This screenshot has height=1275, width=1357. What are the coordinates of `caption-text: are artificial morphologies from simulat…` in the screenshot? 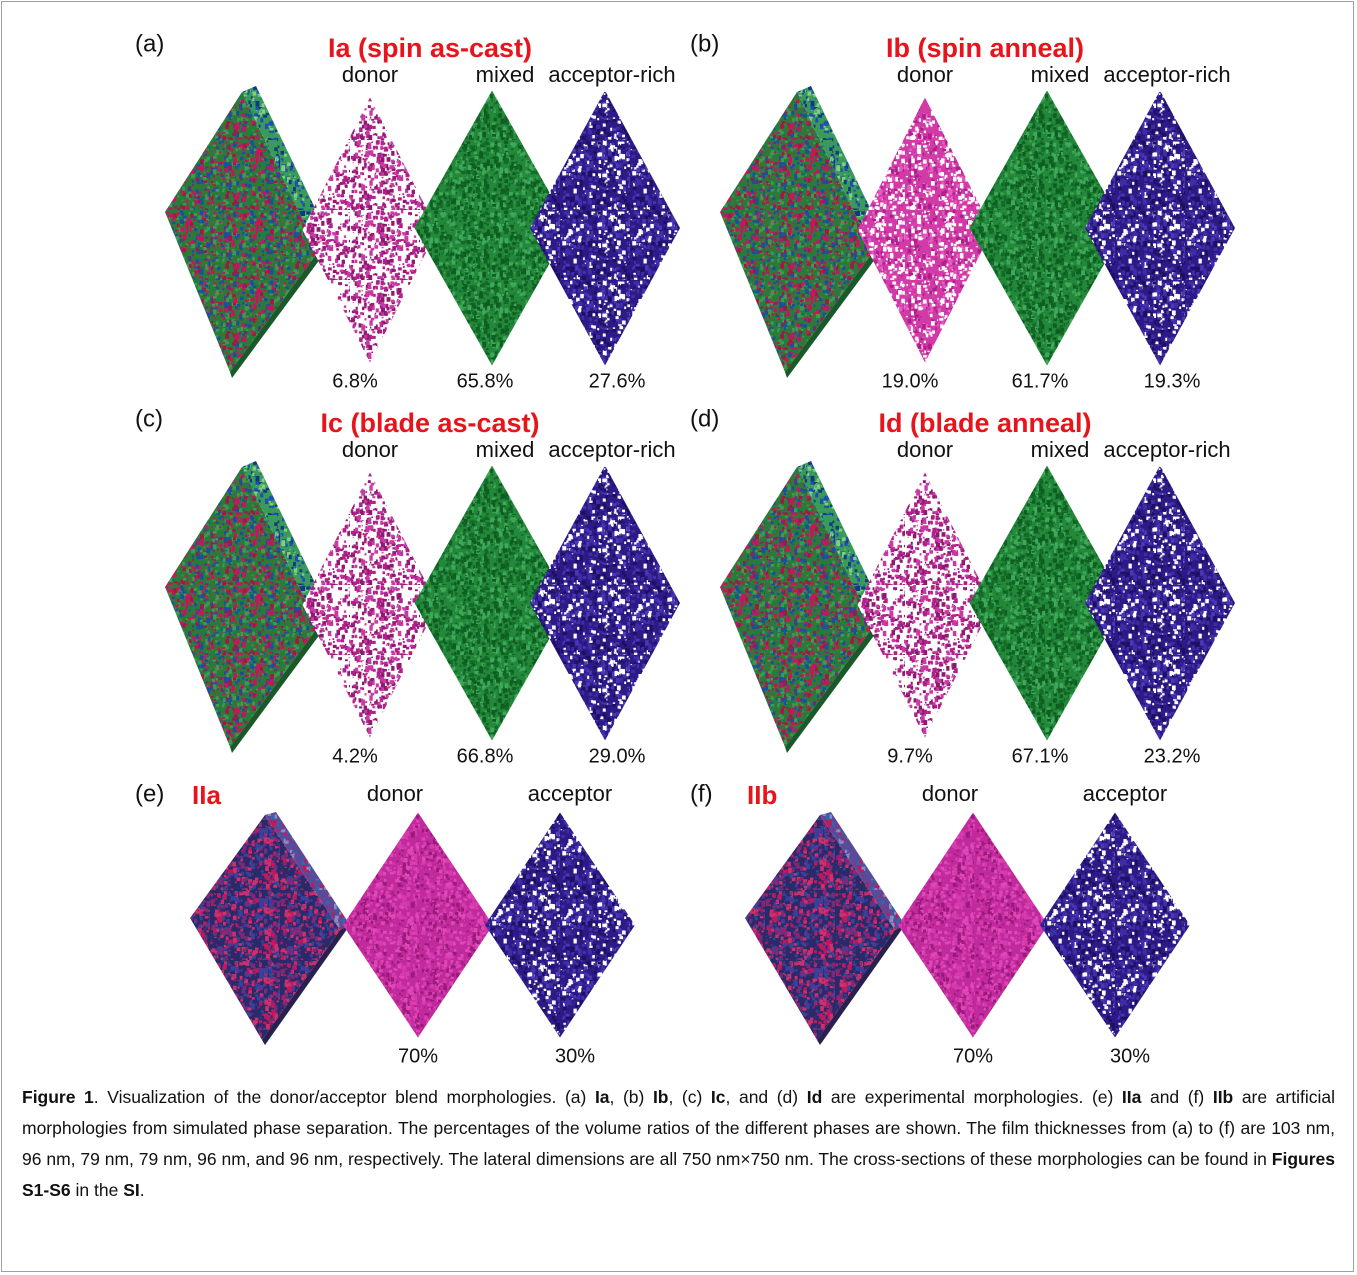 It's located at (679, 1128).